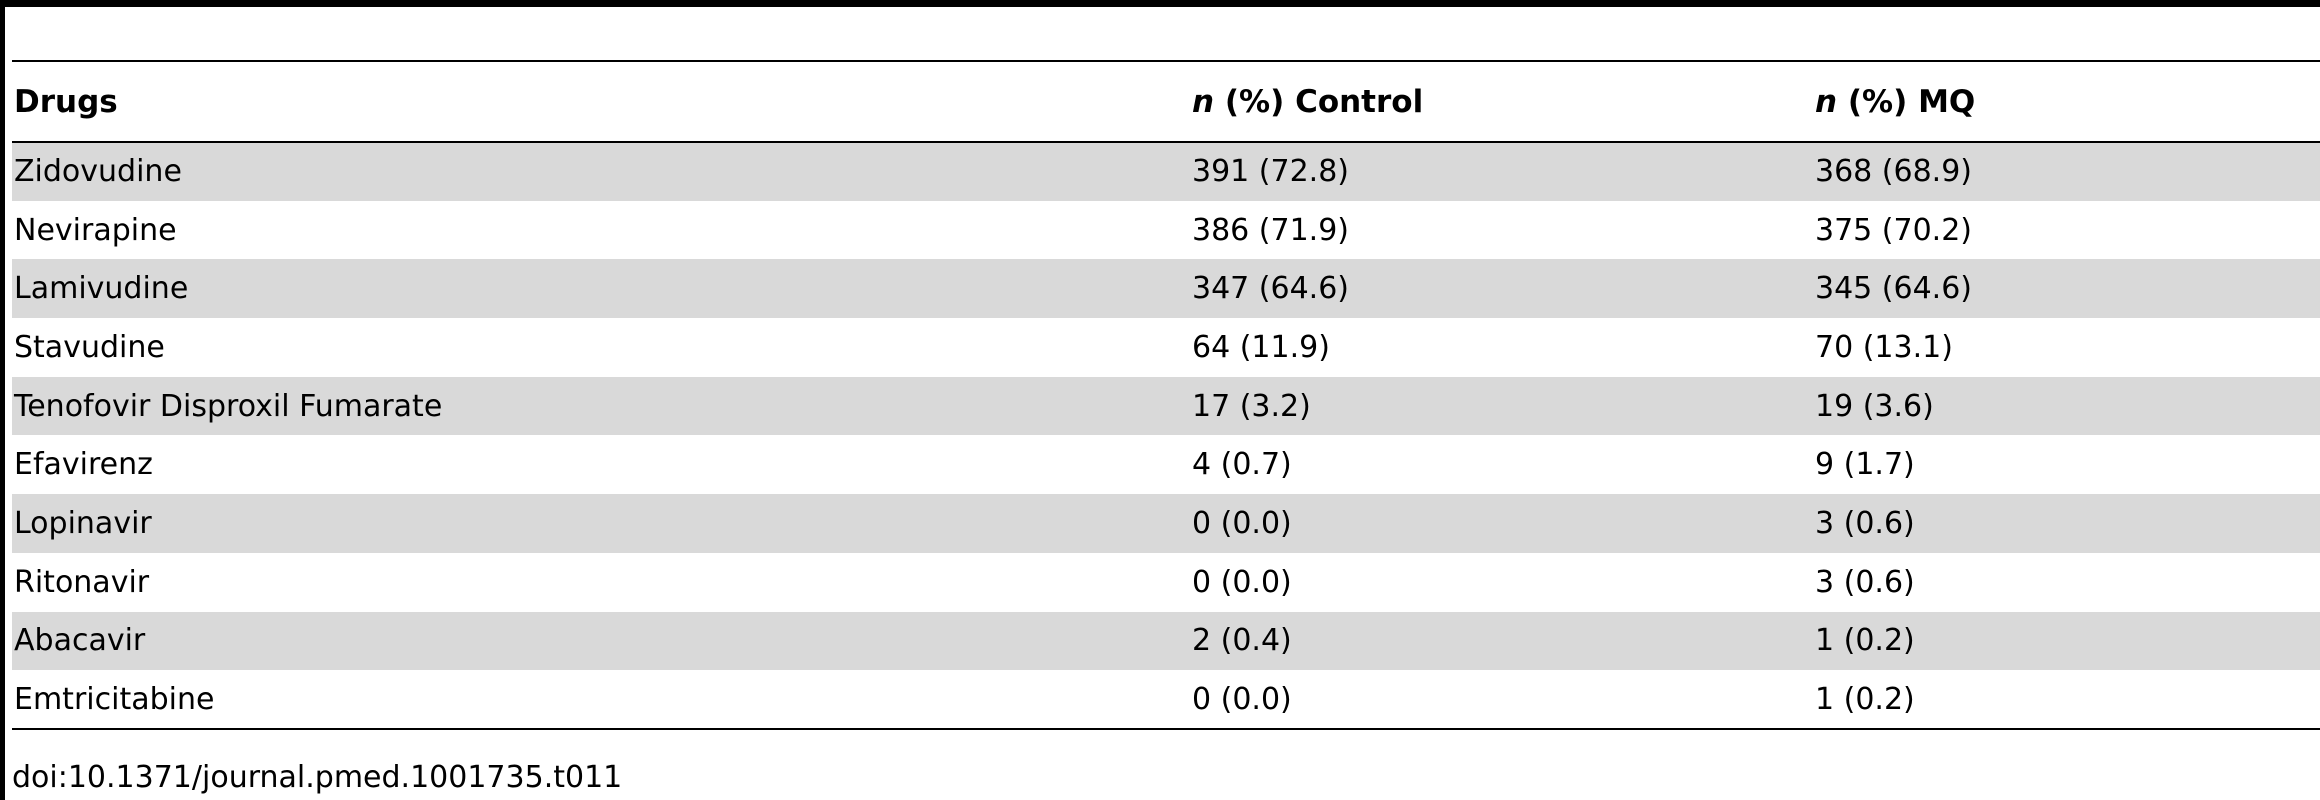 The width and height of the screenshot is (2320, 800). I want to click on drug-name-cell: Zidovudine, so click(601, 171).